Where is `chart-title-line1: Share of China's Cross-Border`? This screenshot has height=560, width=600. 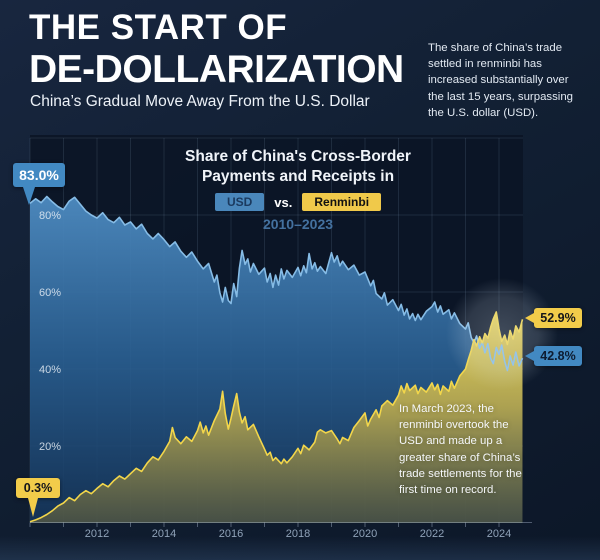 chart-title-line1: Share of China's Cross-Border is located at coordinates (298, 156).